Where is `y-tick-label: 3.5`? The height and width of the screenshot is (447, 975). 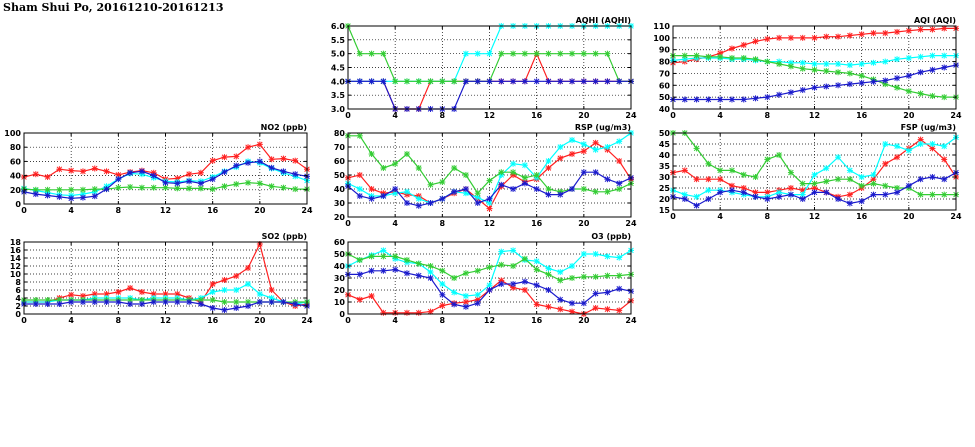
y-tick-label: 3.5 is located at coordinates (338, 95).